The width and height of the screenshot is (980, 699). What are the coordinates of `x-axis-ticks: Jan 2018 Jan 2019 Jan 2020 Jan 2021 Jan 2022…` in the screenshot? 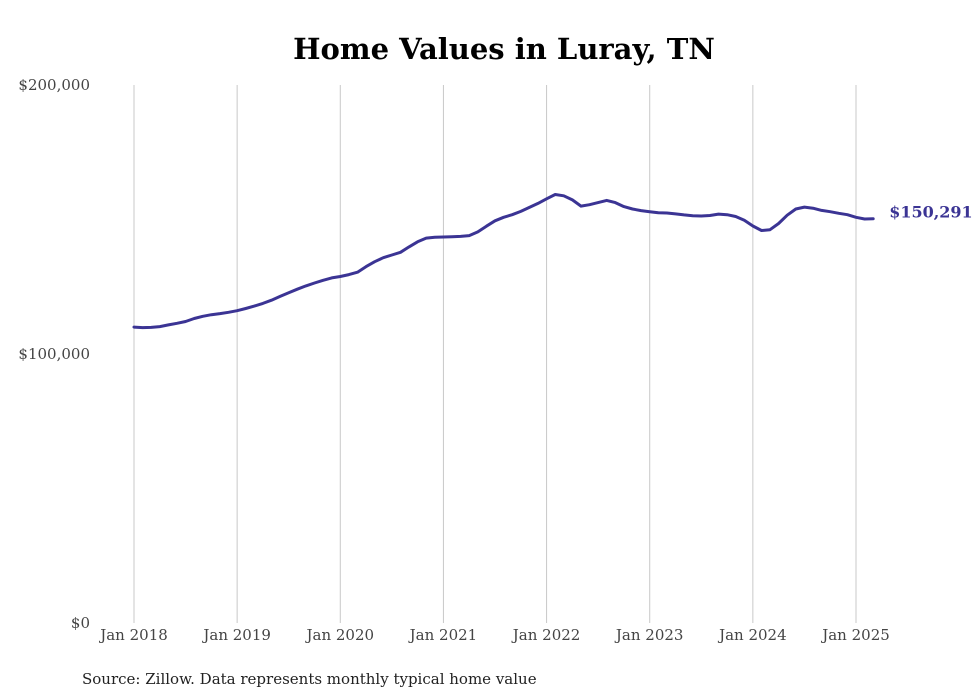 It's located at (494, 635).